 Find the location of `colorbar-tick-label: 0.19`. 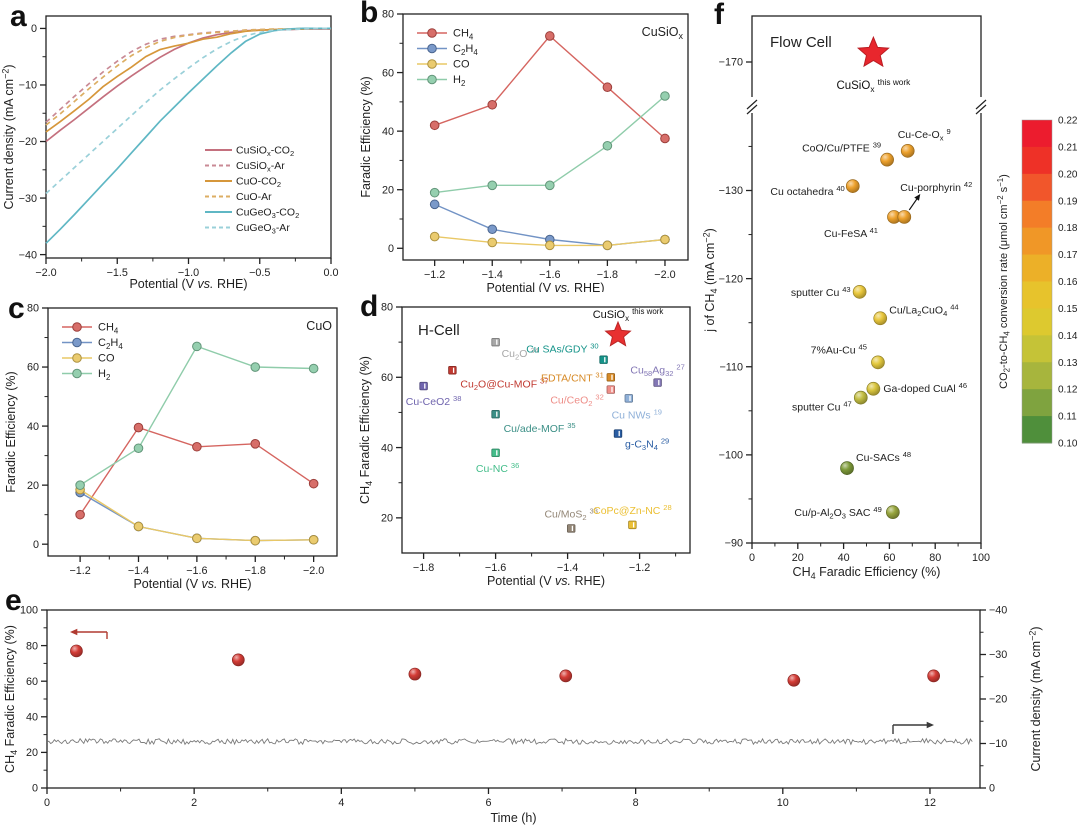

colorbar-tick-label: 0.19 is located at coordinates (1068, 201).